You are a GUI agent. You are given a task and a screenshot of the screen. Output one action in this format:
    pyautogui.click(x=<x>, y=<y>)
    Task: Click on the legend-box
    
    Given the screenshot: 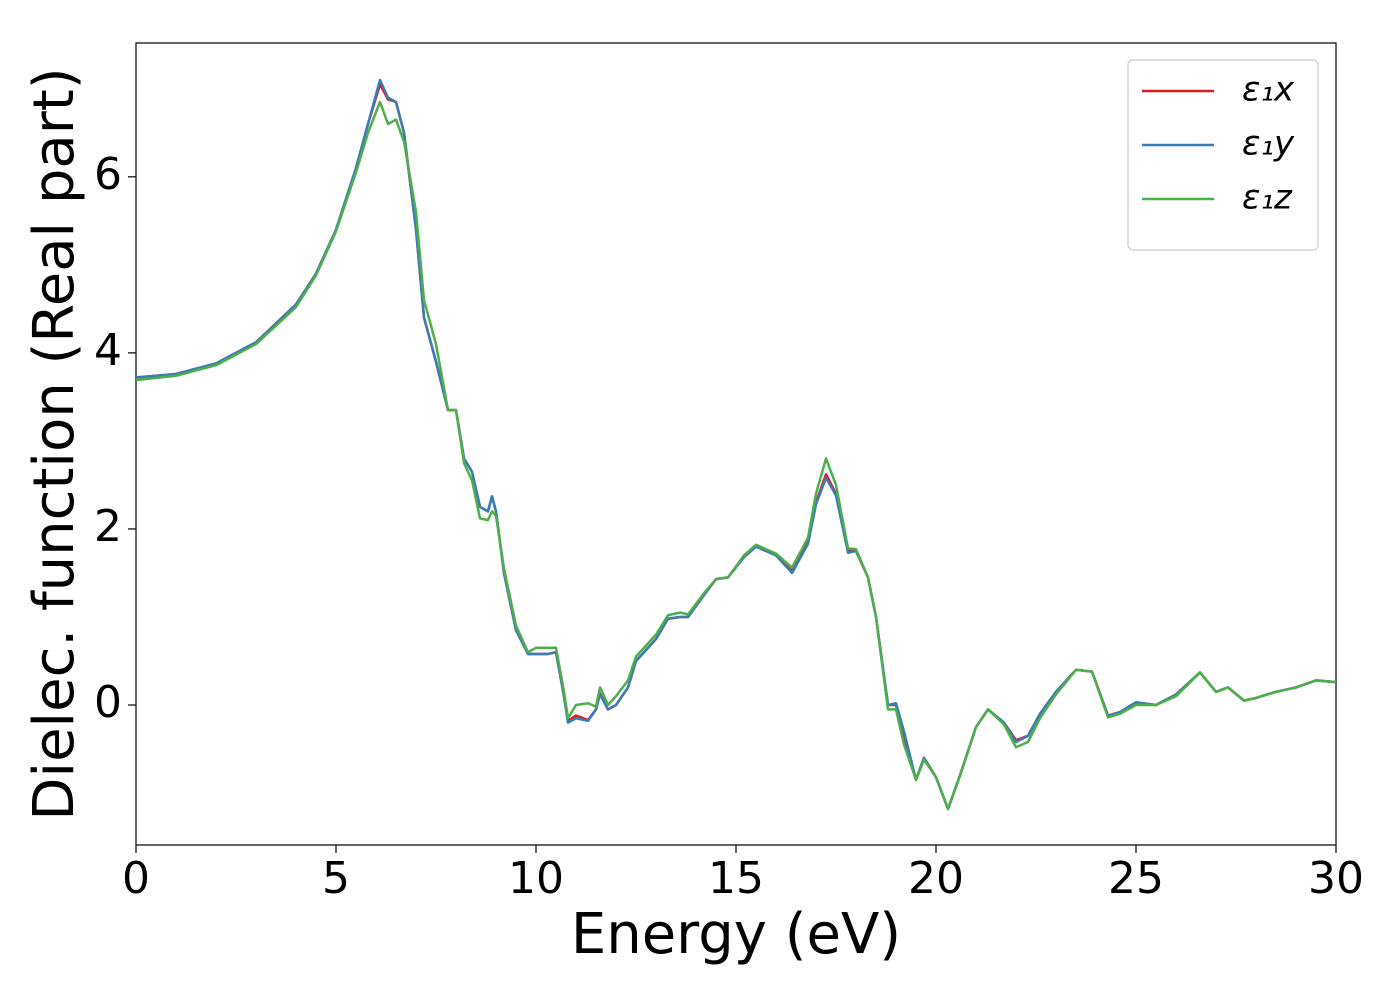 What is the action you would take?
    pyautogui.click(x=1223, y=155)
    